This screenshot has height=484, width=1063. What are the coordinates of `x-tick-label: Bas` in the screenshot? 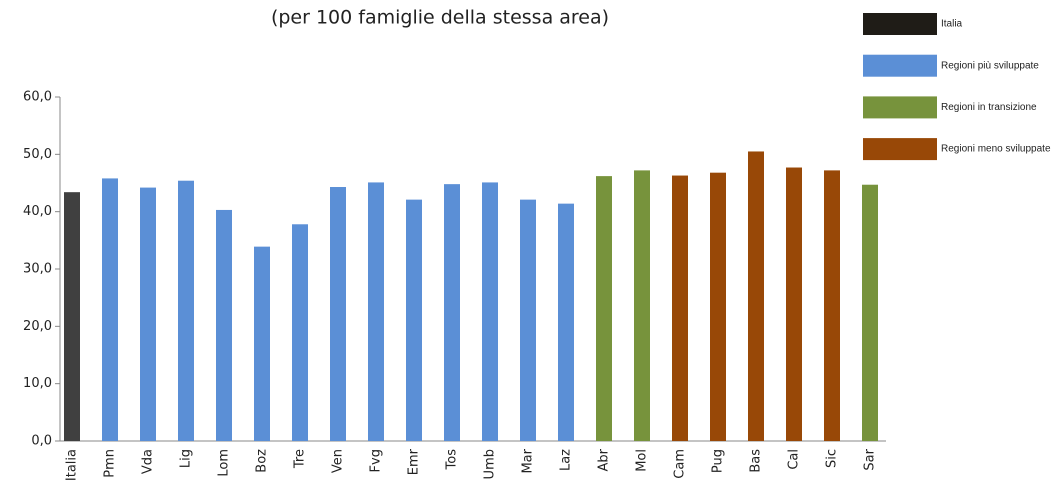 It's located at (756, 461).